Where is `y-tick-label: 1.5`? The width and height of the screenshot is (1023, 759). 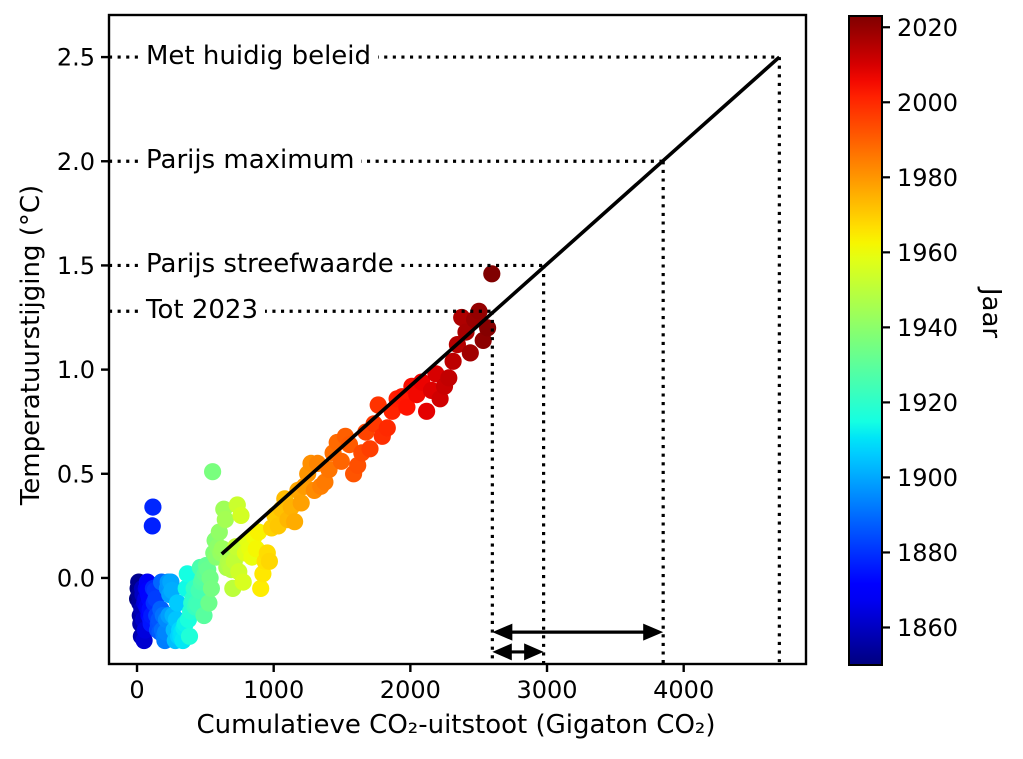 y-tick-label: 1.5 is located at coordinates (76, 266).